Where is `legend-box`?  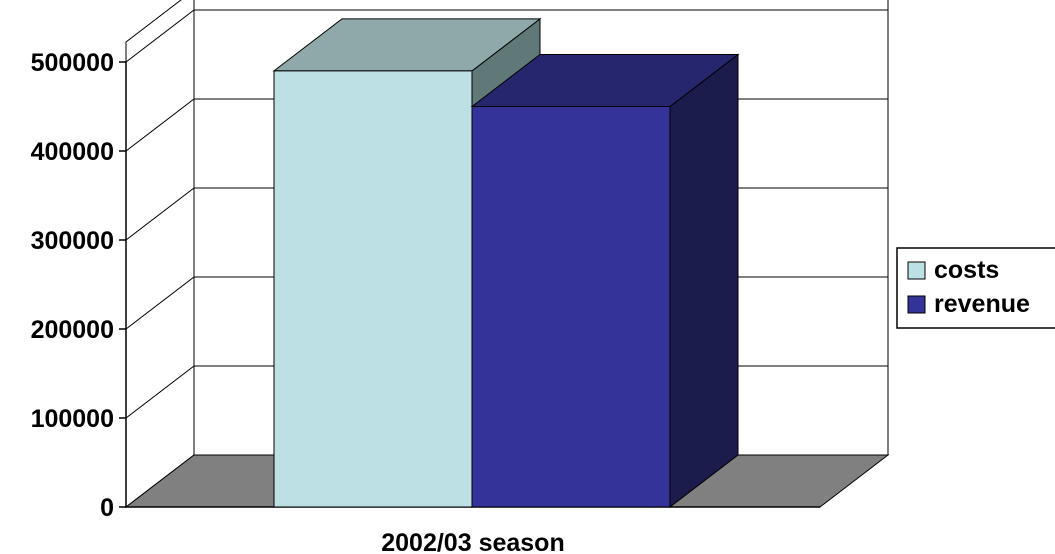 legend-box is located at coordinates (975, 288).